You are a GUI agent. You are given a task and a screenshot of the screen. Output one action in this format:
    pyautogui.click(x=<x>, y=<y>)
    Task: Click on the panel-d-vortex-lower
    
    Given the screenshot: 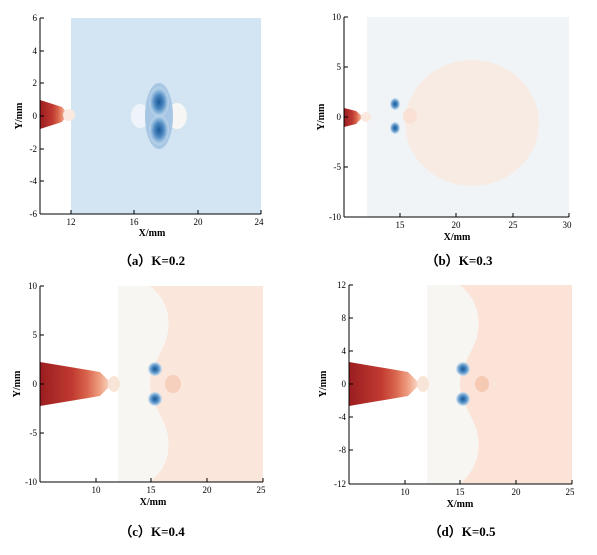 What is the action you would take?
    pyautogui.click(x=463, y=399)
    